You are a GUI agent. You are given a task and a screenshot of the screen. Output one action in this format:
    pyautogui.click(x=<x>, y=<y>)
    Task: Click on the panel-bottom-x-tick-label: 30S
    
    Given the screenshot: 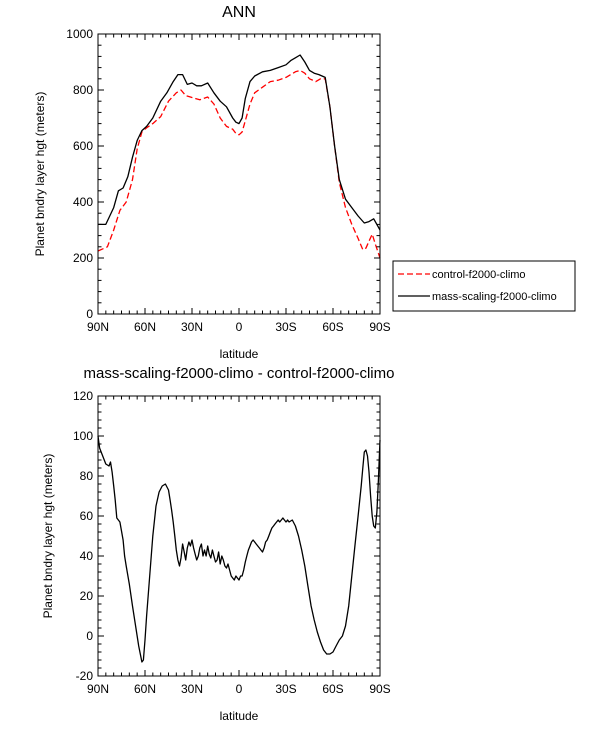 What is the action you would take?
    pyautogui.click(x=285, y=689)
    